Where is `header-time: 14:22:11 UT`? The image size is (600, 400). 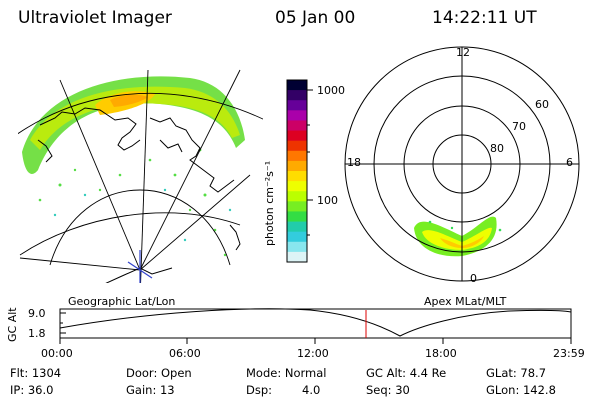
header-time: 14:22:11 UT is located at coordinates (484, 18).